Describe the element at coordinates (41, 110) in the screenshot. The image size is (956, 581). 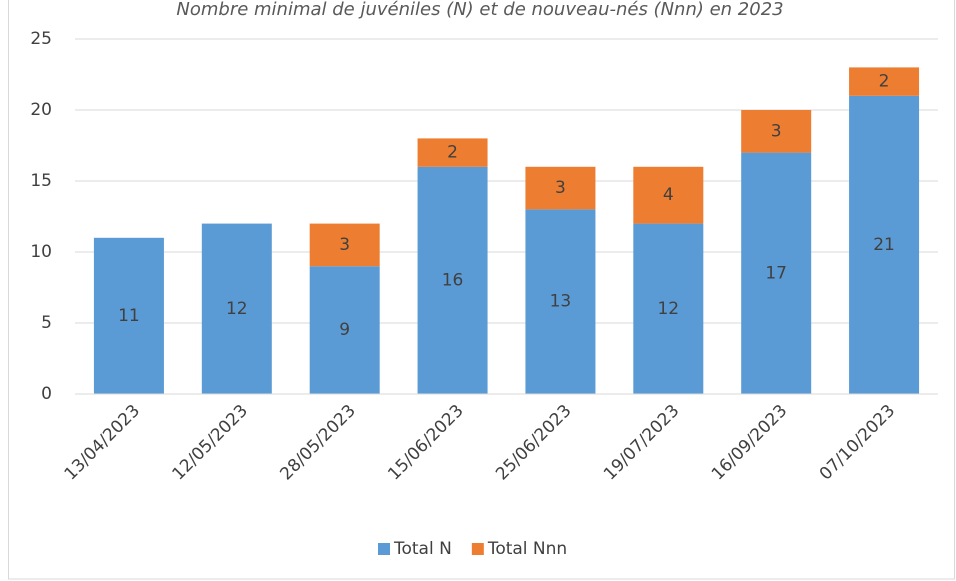
I see `y-tick-label: 20` at that location.